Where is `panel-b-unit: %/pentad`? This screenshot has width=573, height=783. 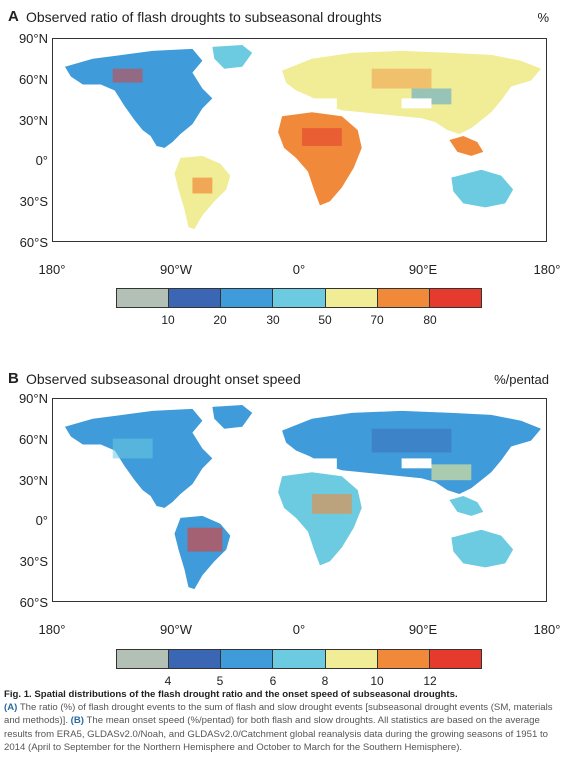
panel-b-unit: %/pentad is located at coordinates (521, 379).